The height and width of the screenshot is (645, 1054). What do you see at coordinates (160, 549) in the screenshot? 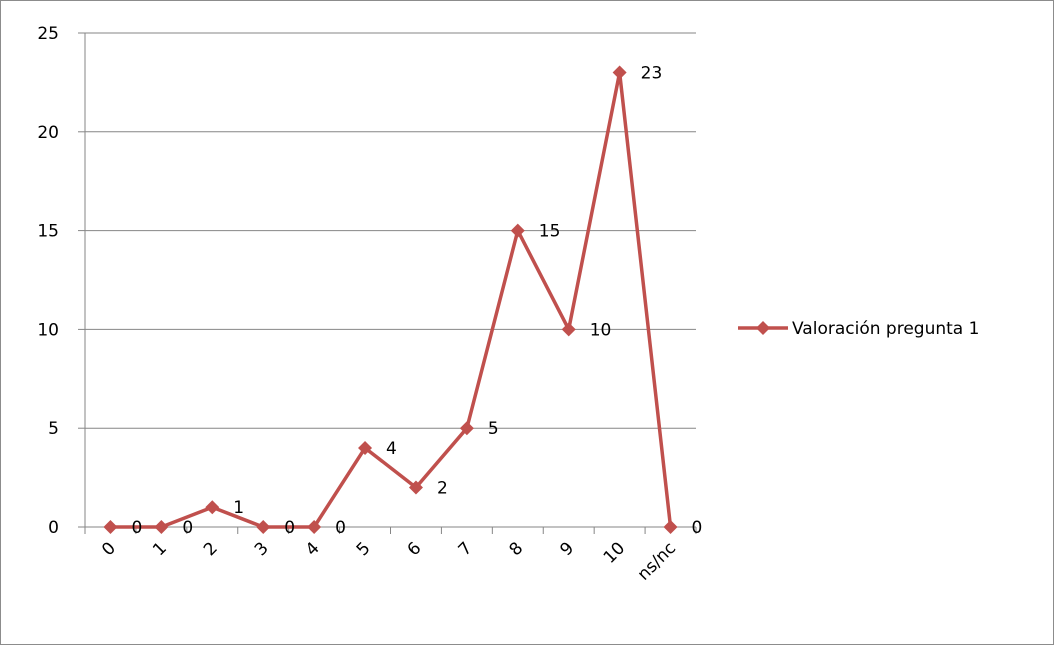
I see `x-tick-label: 1` at bounding box center [160, 549].